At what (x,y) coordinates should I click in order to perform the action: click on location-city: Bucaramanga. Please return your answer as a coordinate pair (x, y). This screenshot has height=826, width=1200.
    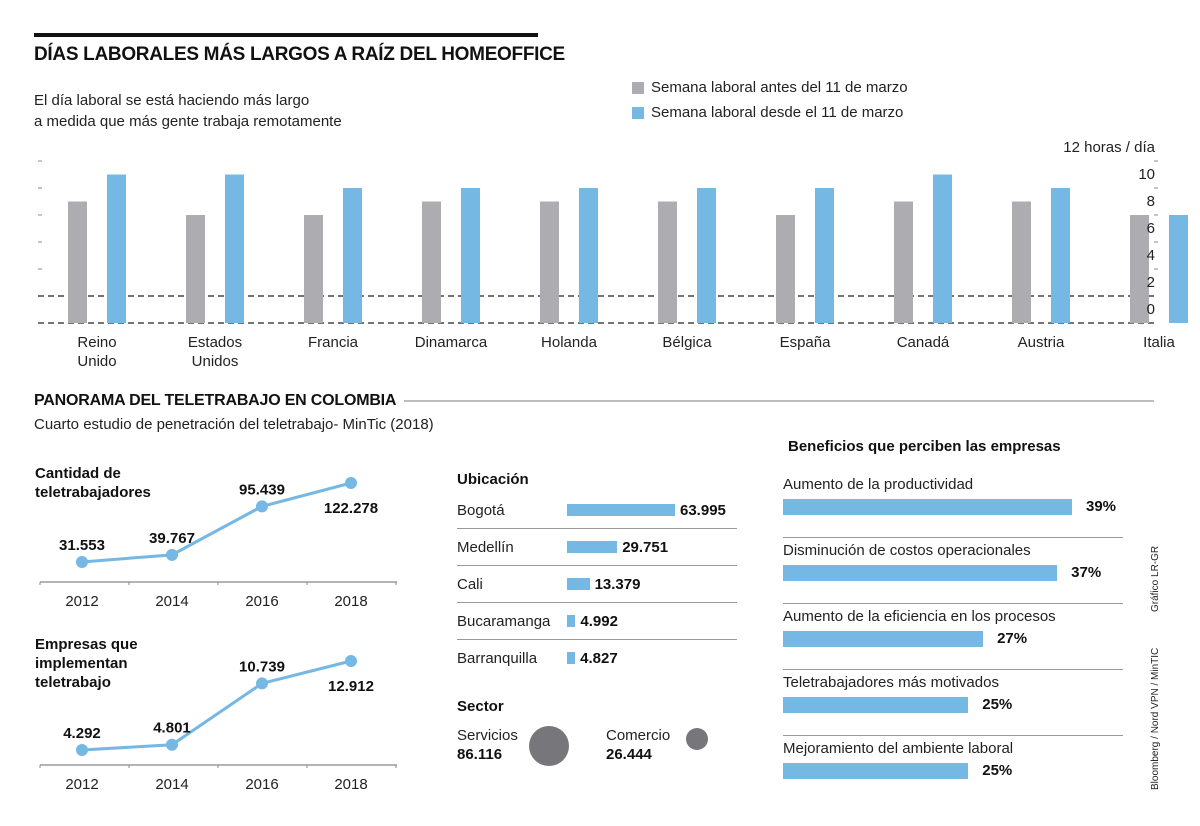
    Looking at the image, I should click on (504, 621).